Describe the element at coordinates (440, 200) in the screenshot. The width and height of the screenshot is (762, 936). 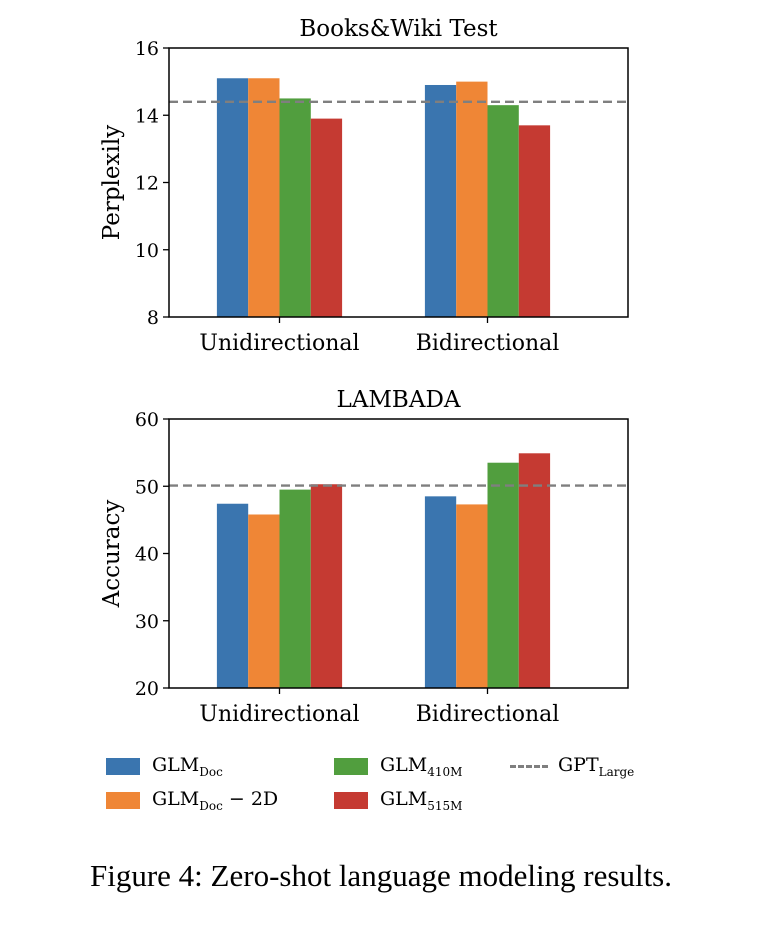
I see `chart1-bar-s1-bidirectional` at that location.